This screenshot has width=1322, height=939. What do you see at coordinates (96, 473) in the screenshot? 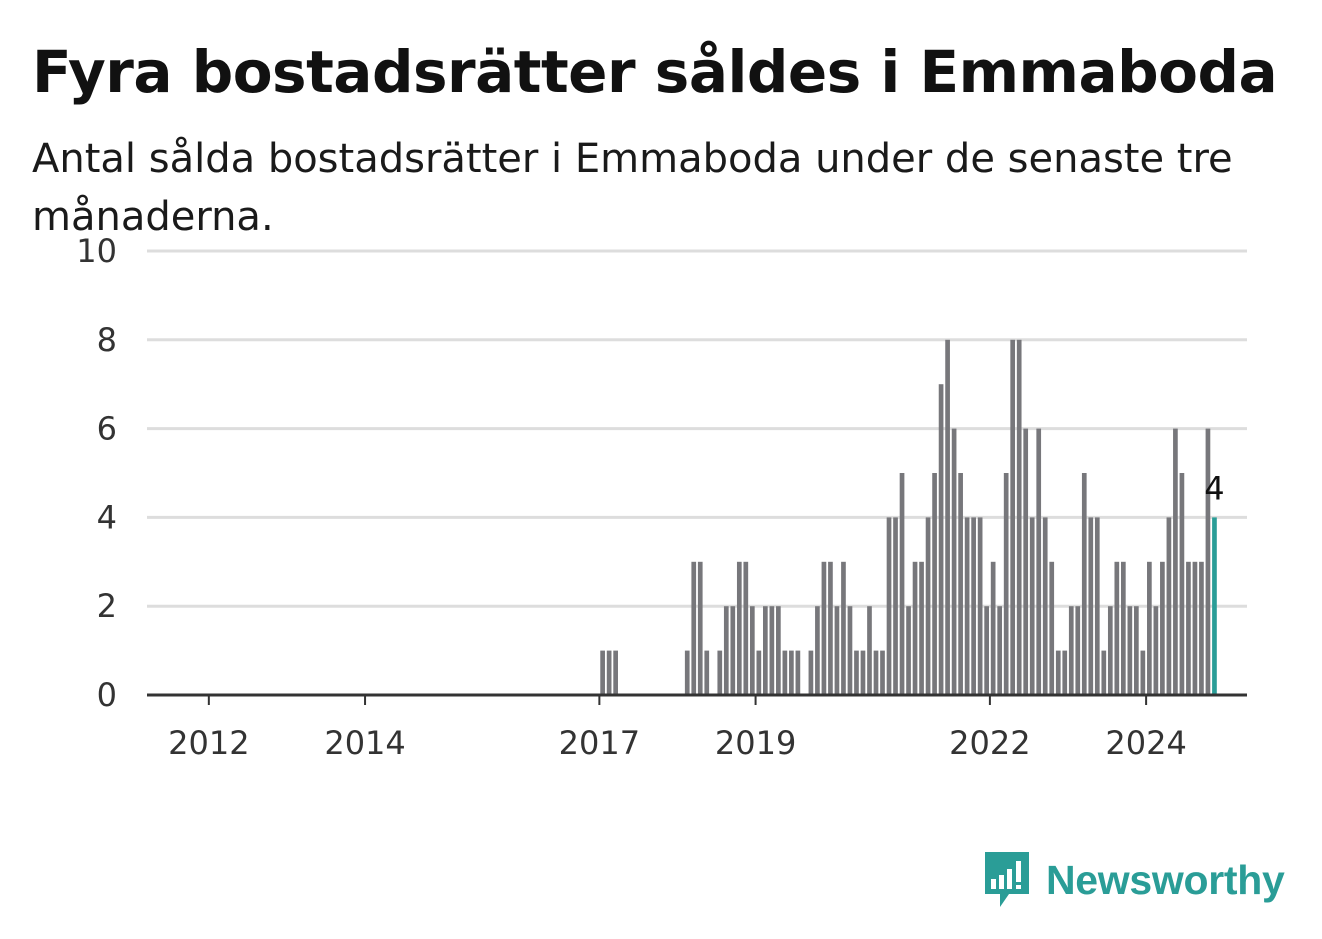
I see `y-axis-ticks: 0 2 4 6 8 10` at bounding box center [96, 473].